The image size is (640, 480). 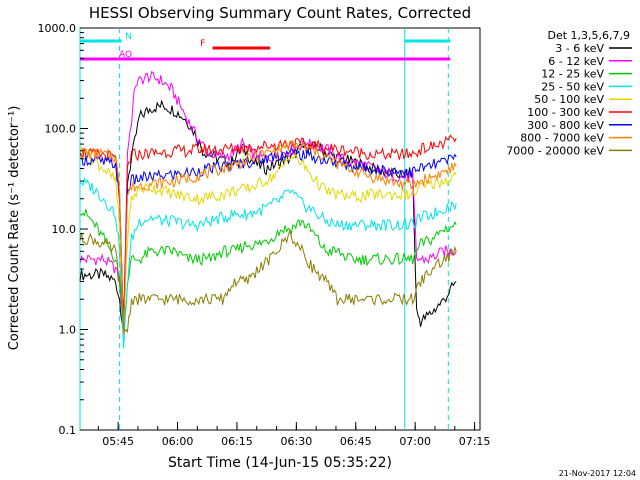 What do you see at coordinates (555, 150) in the screenshot?
I see `legend-label-8: 7000 - 20000 keV` at bounding box center [555, 150].